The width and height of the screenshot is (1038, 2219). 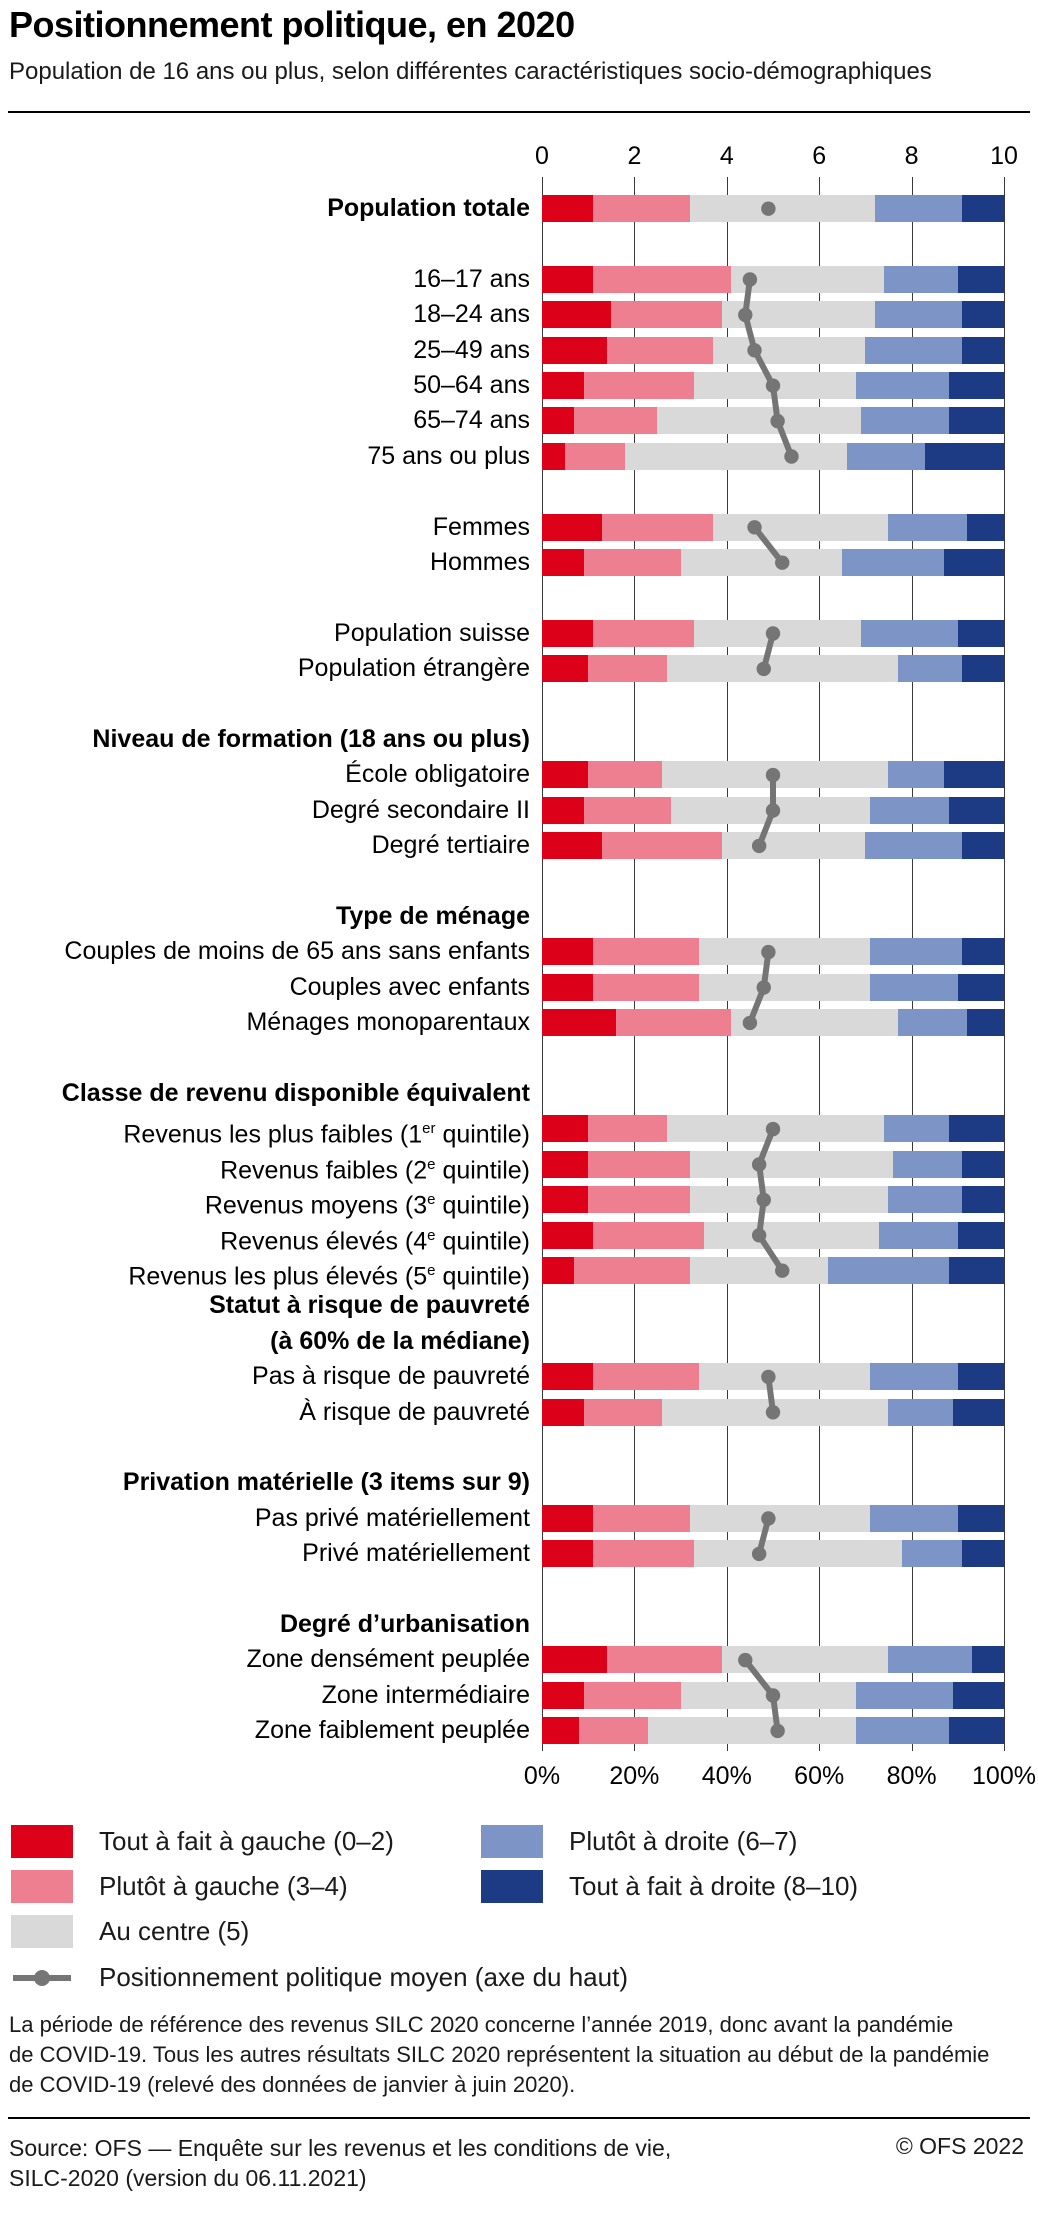 I want to click on chart-section-header: Type de ménage, so click(x=519, y=917).